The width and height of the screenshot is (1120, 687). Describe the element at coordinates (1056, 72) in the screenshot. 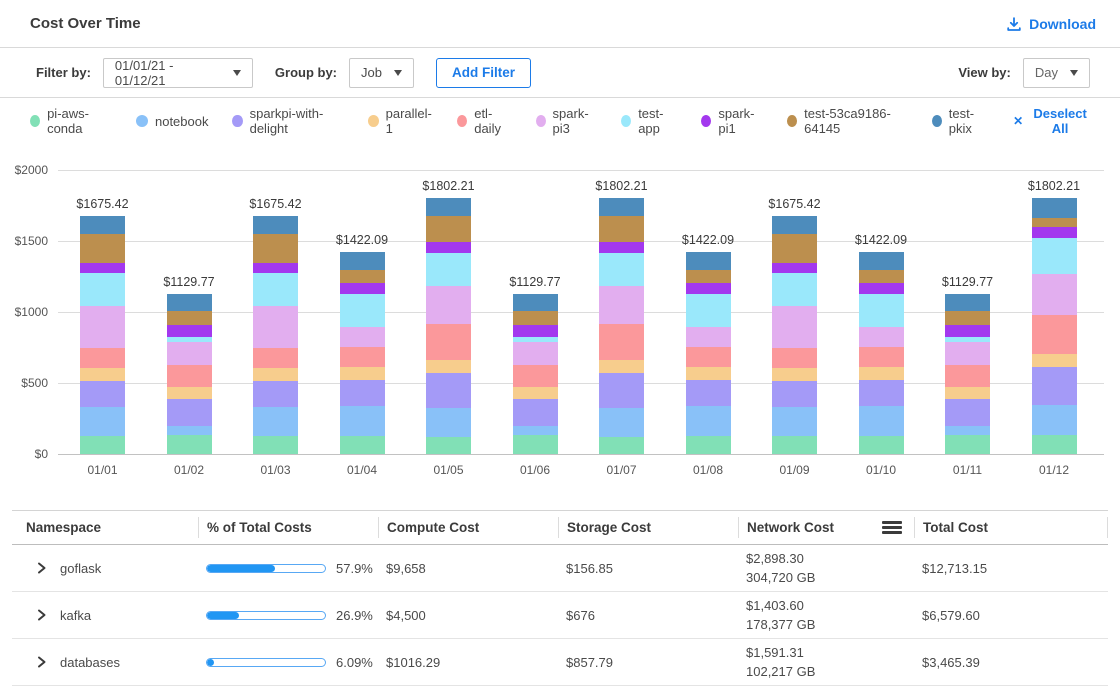

I see `view-by-select: Day` at that location.